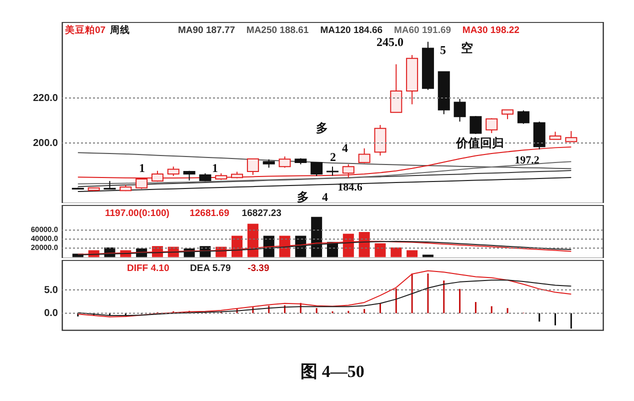 This screenshot has width=634, height=401. What do you see at coordinates (333, 157) in the screenshot?
I see `annotation: 2` at bounding box center [333, 157].